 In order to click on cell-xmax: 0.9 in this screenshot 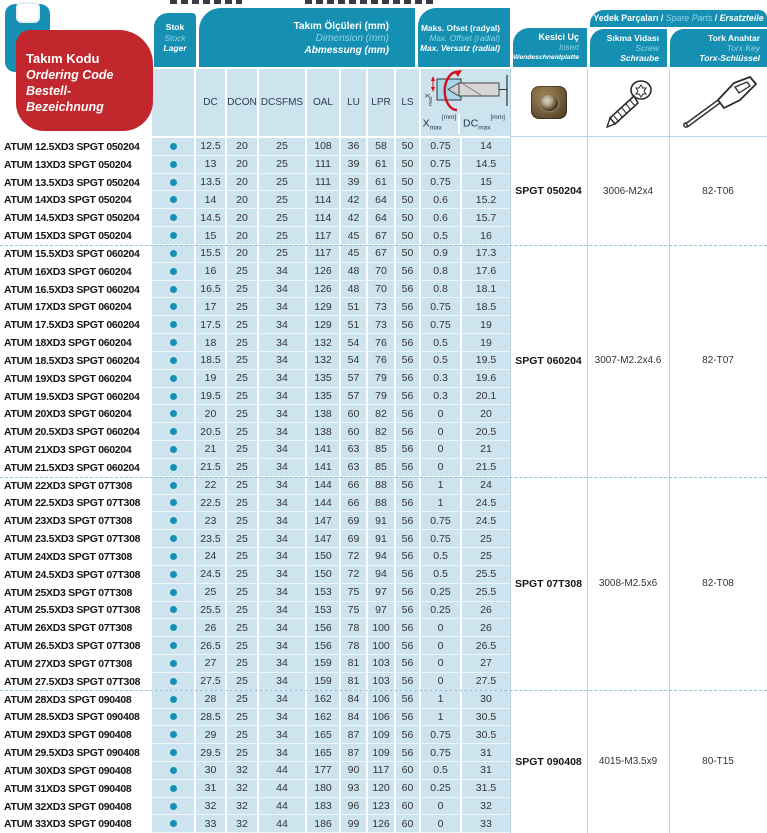, I will do `click(441, 253)`.